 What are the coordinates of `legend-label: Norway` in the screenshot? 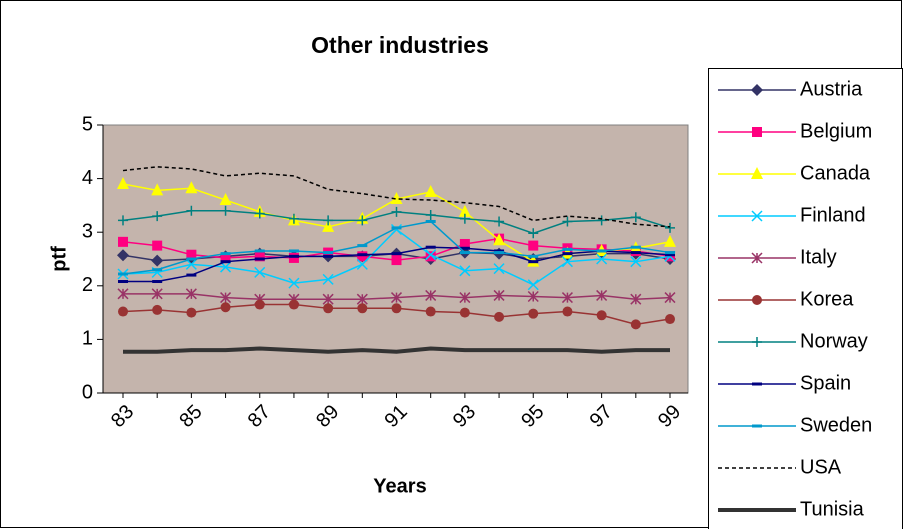 It's located at (834, 341).